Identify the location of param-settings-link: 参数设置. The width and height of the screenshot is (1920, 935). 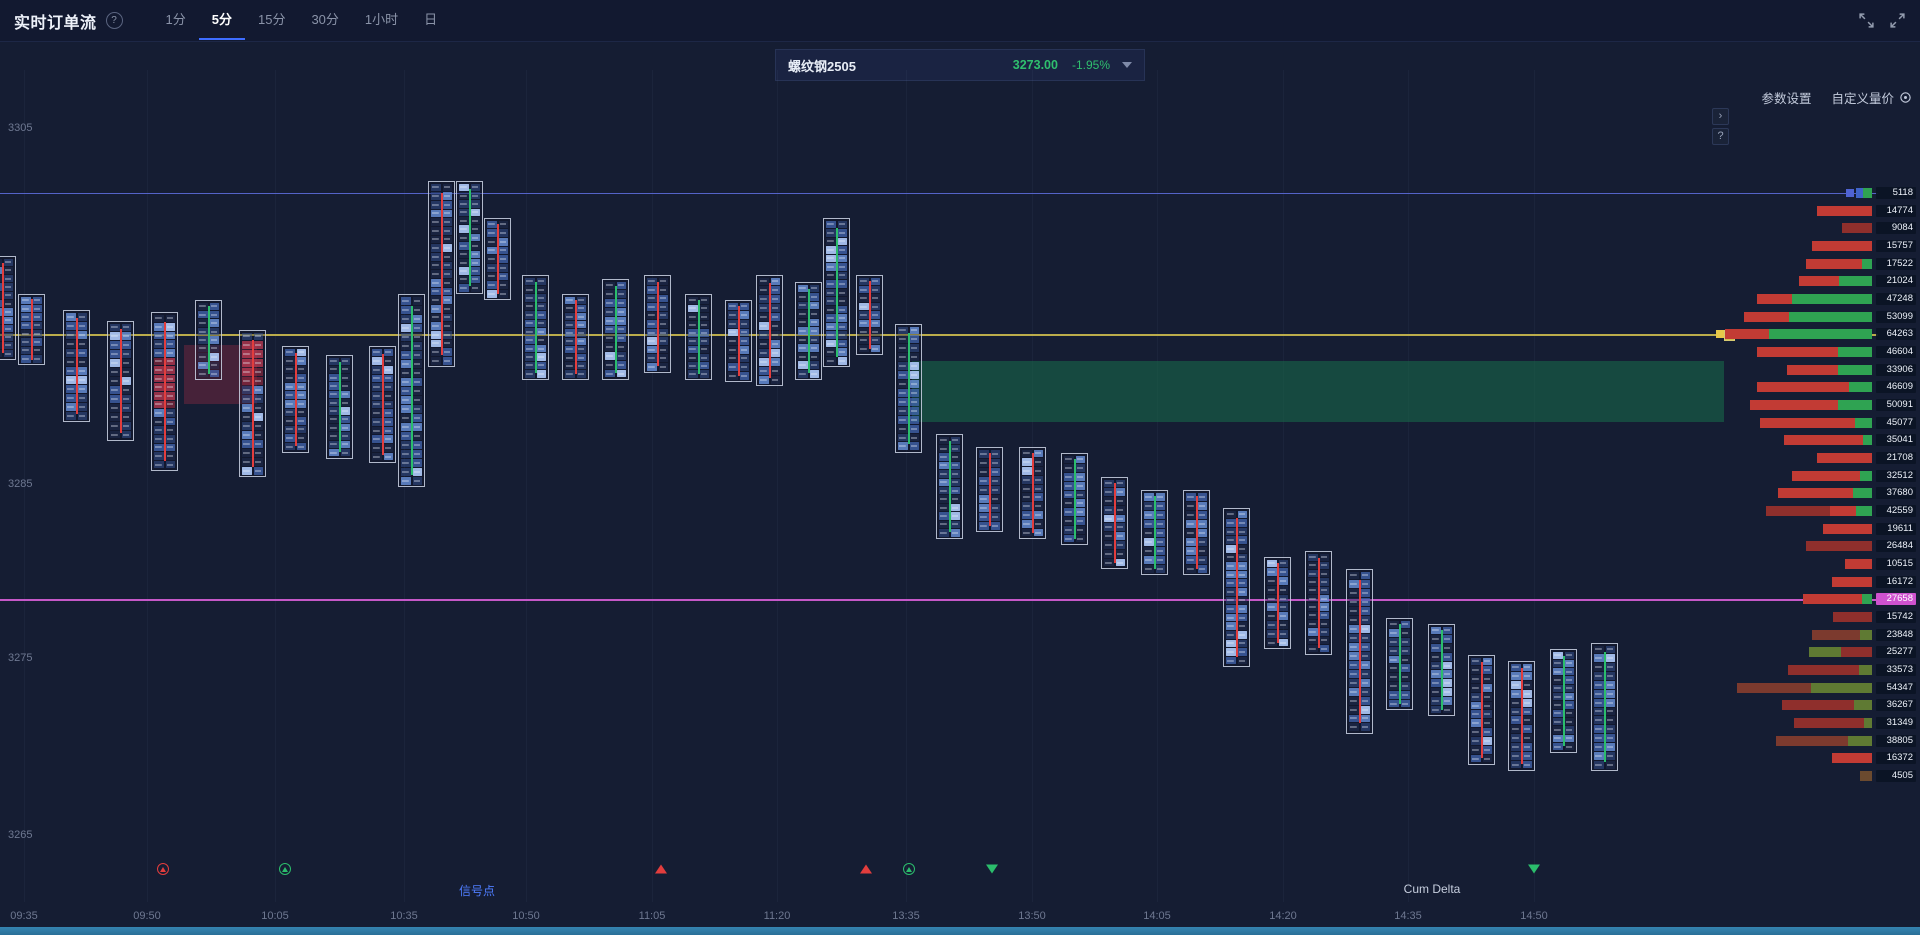
(1786, 97).